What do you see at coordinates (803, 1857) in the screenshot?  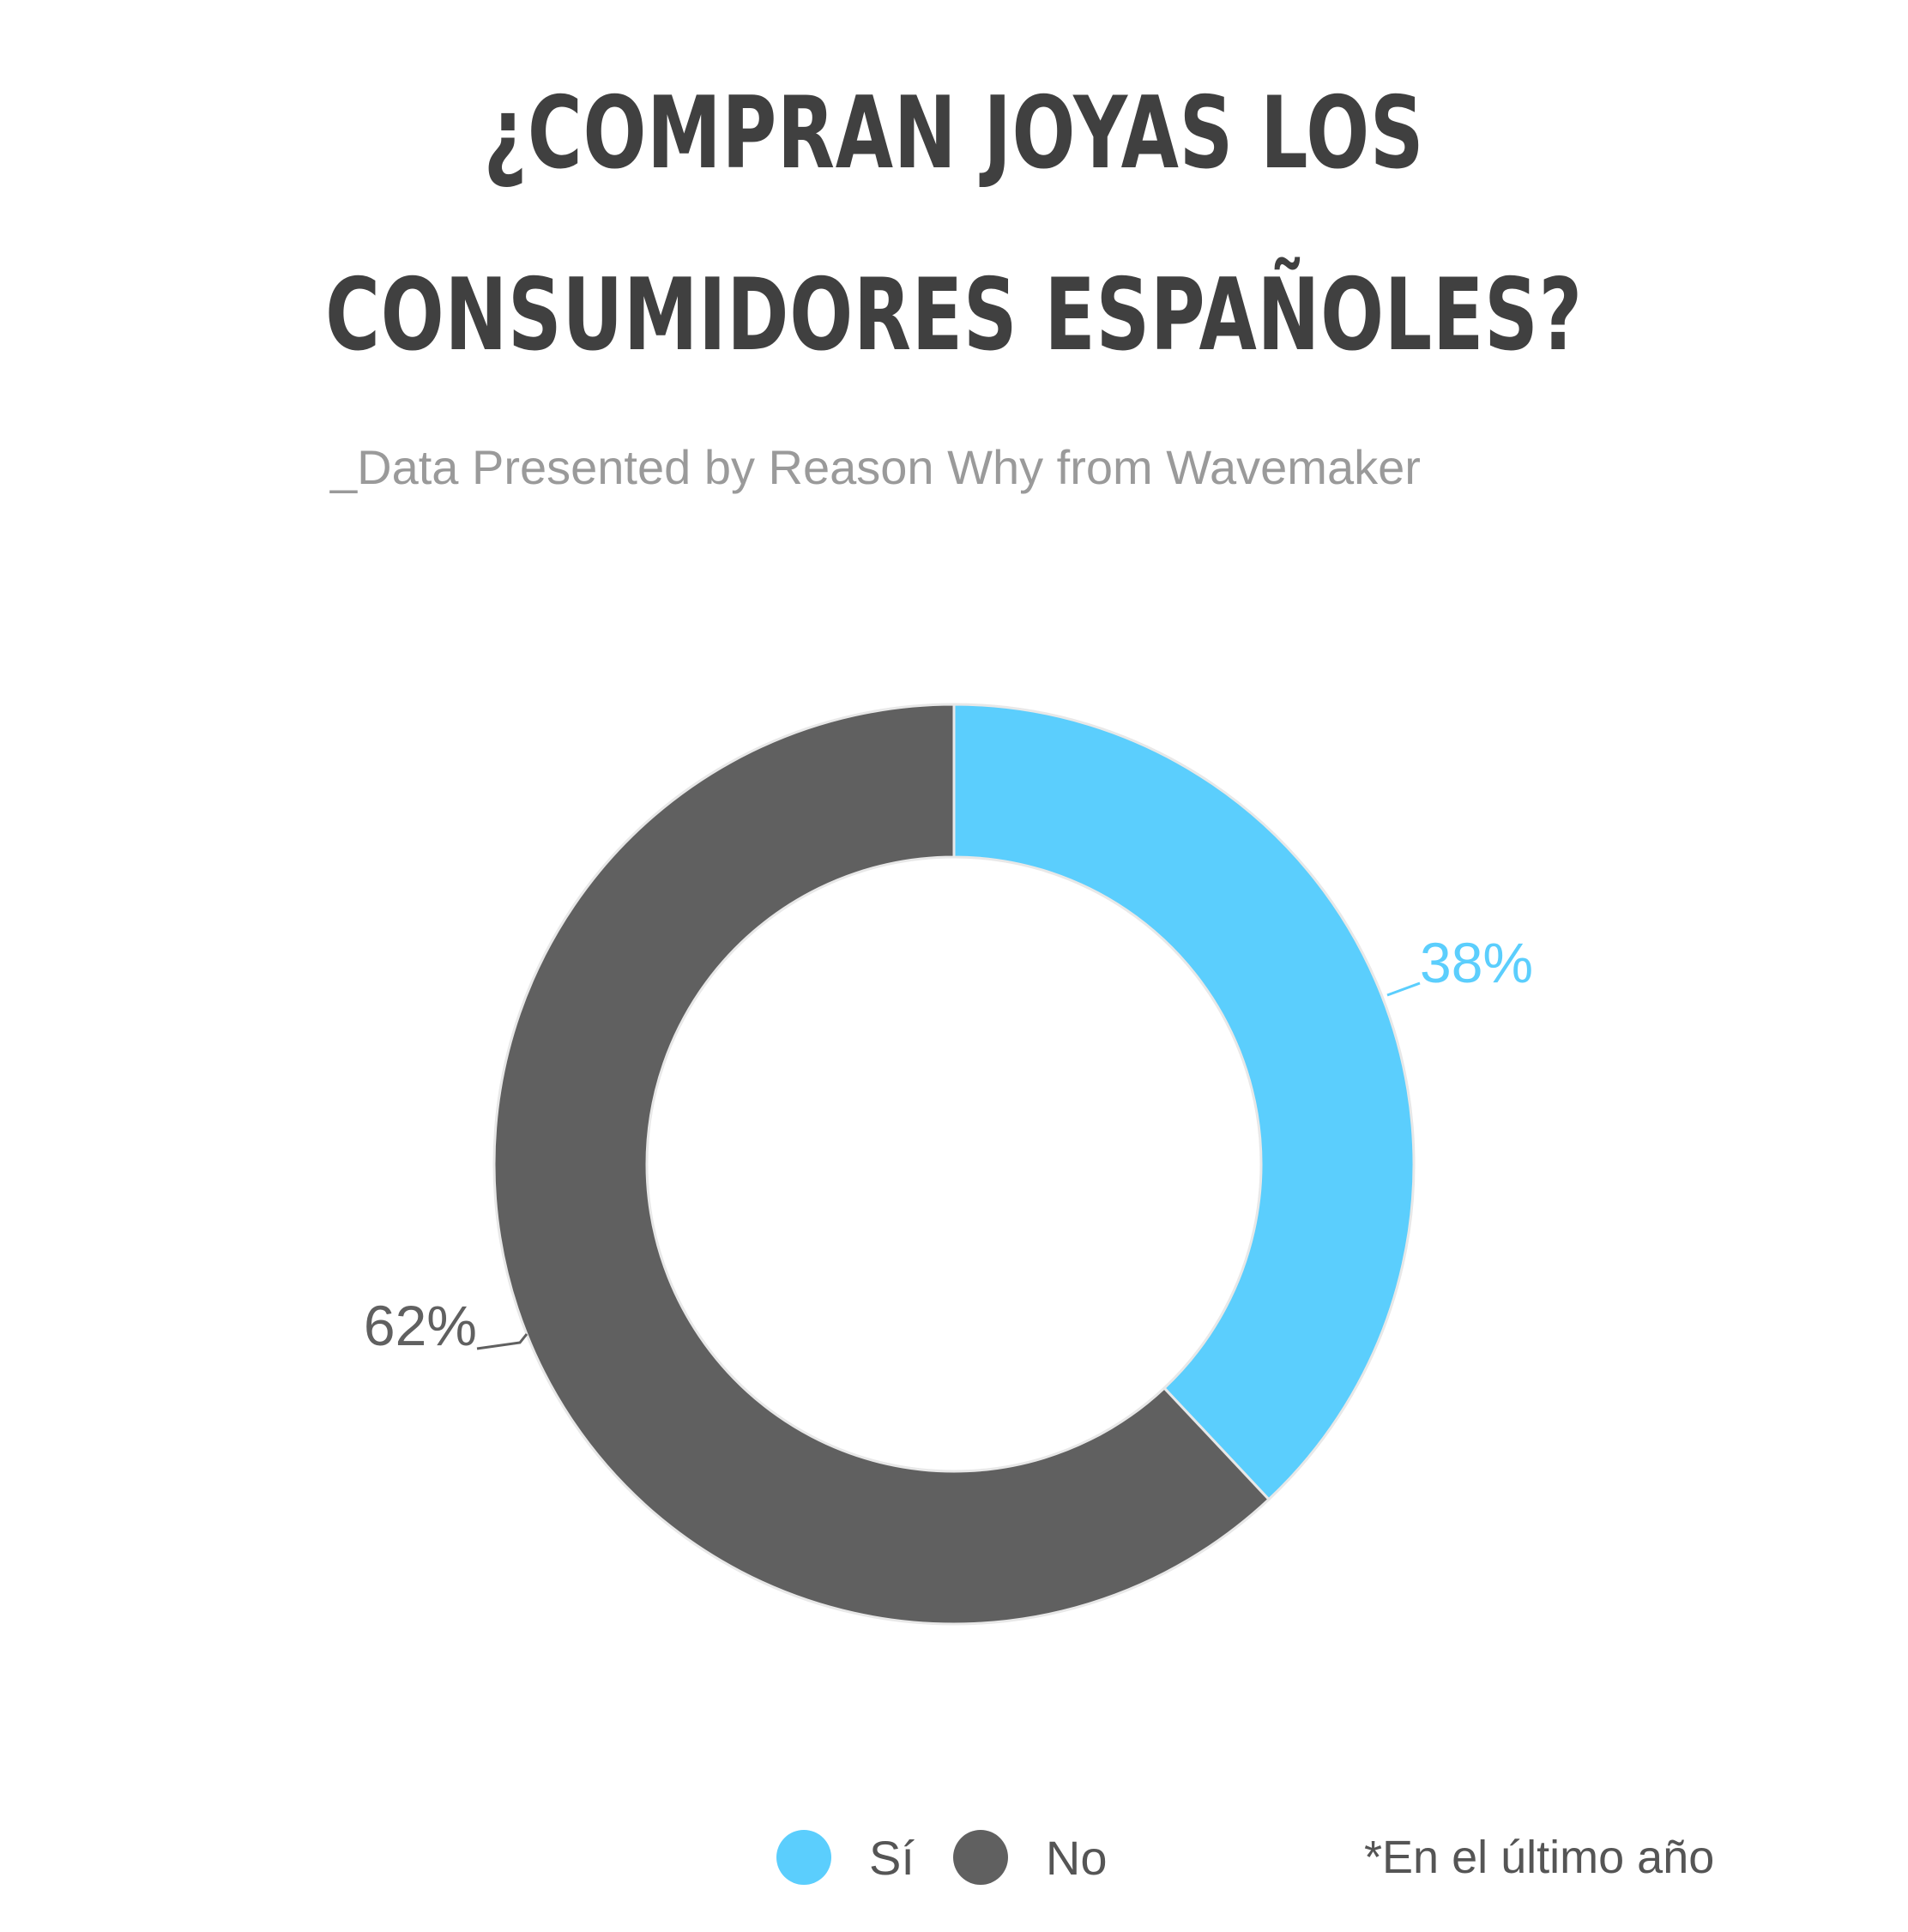 I see `legend-marker-si` at bounding box center [803, 1857].